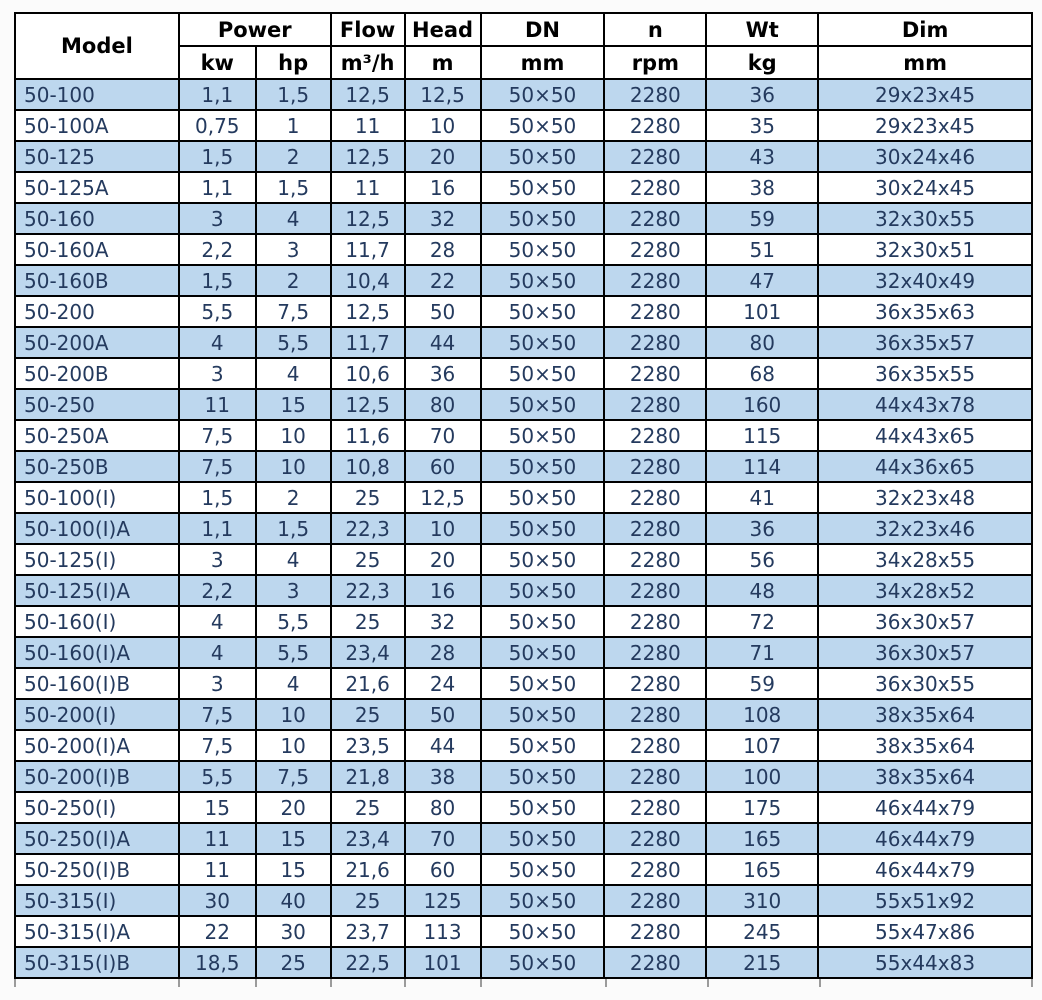 The width and height of the screenshot is (1042, 1000). What do you see at coordinates (293, 125) in the screenshot?
I see `cell-hp: 1` at bounding box center [293, 125].